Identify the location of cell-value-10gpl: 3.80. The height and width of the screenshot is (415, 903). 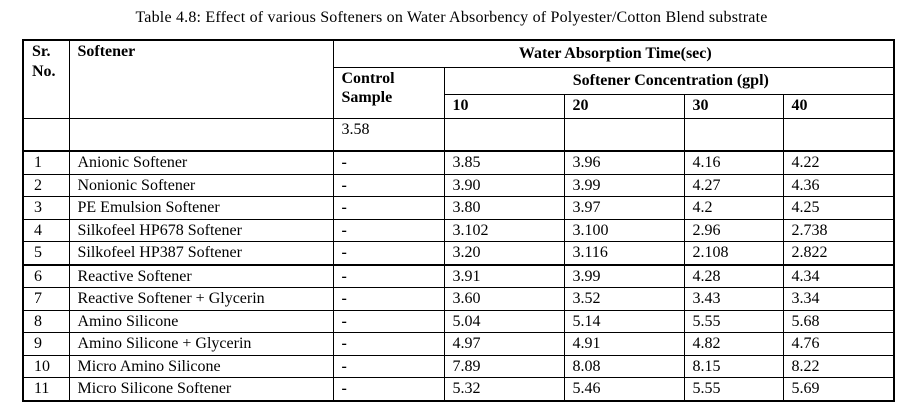
(504, 208).